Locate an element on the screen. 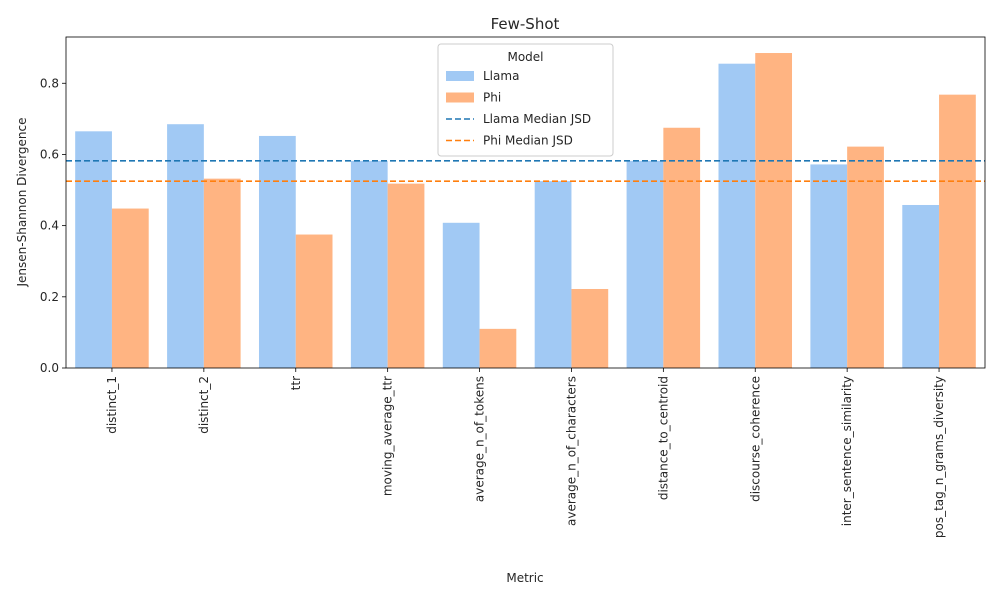  bar-llama-distance_to_centroid is located at coordinates (645, 264).